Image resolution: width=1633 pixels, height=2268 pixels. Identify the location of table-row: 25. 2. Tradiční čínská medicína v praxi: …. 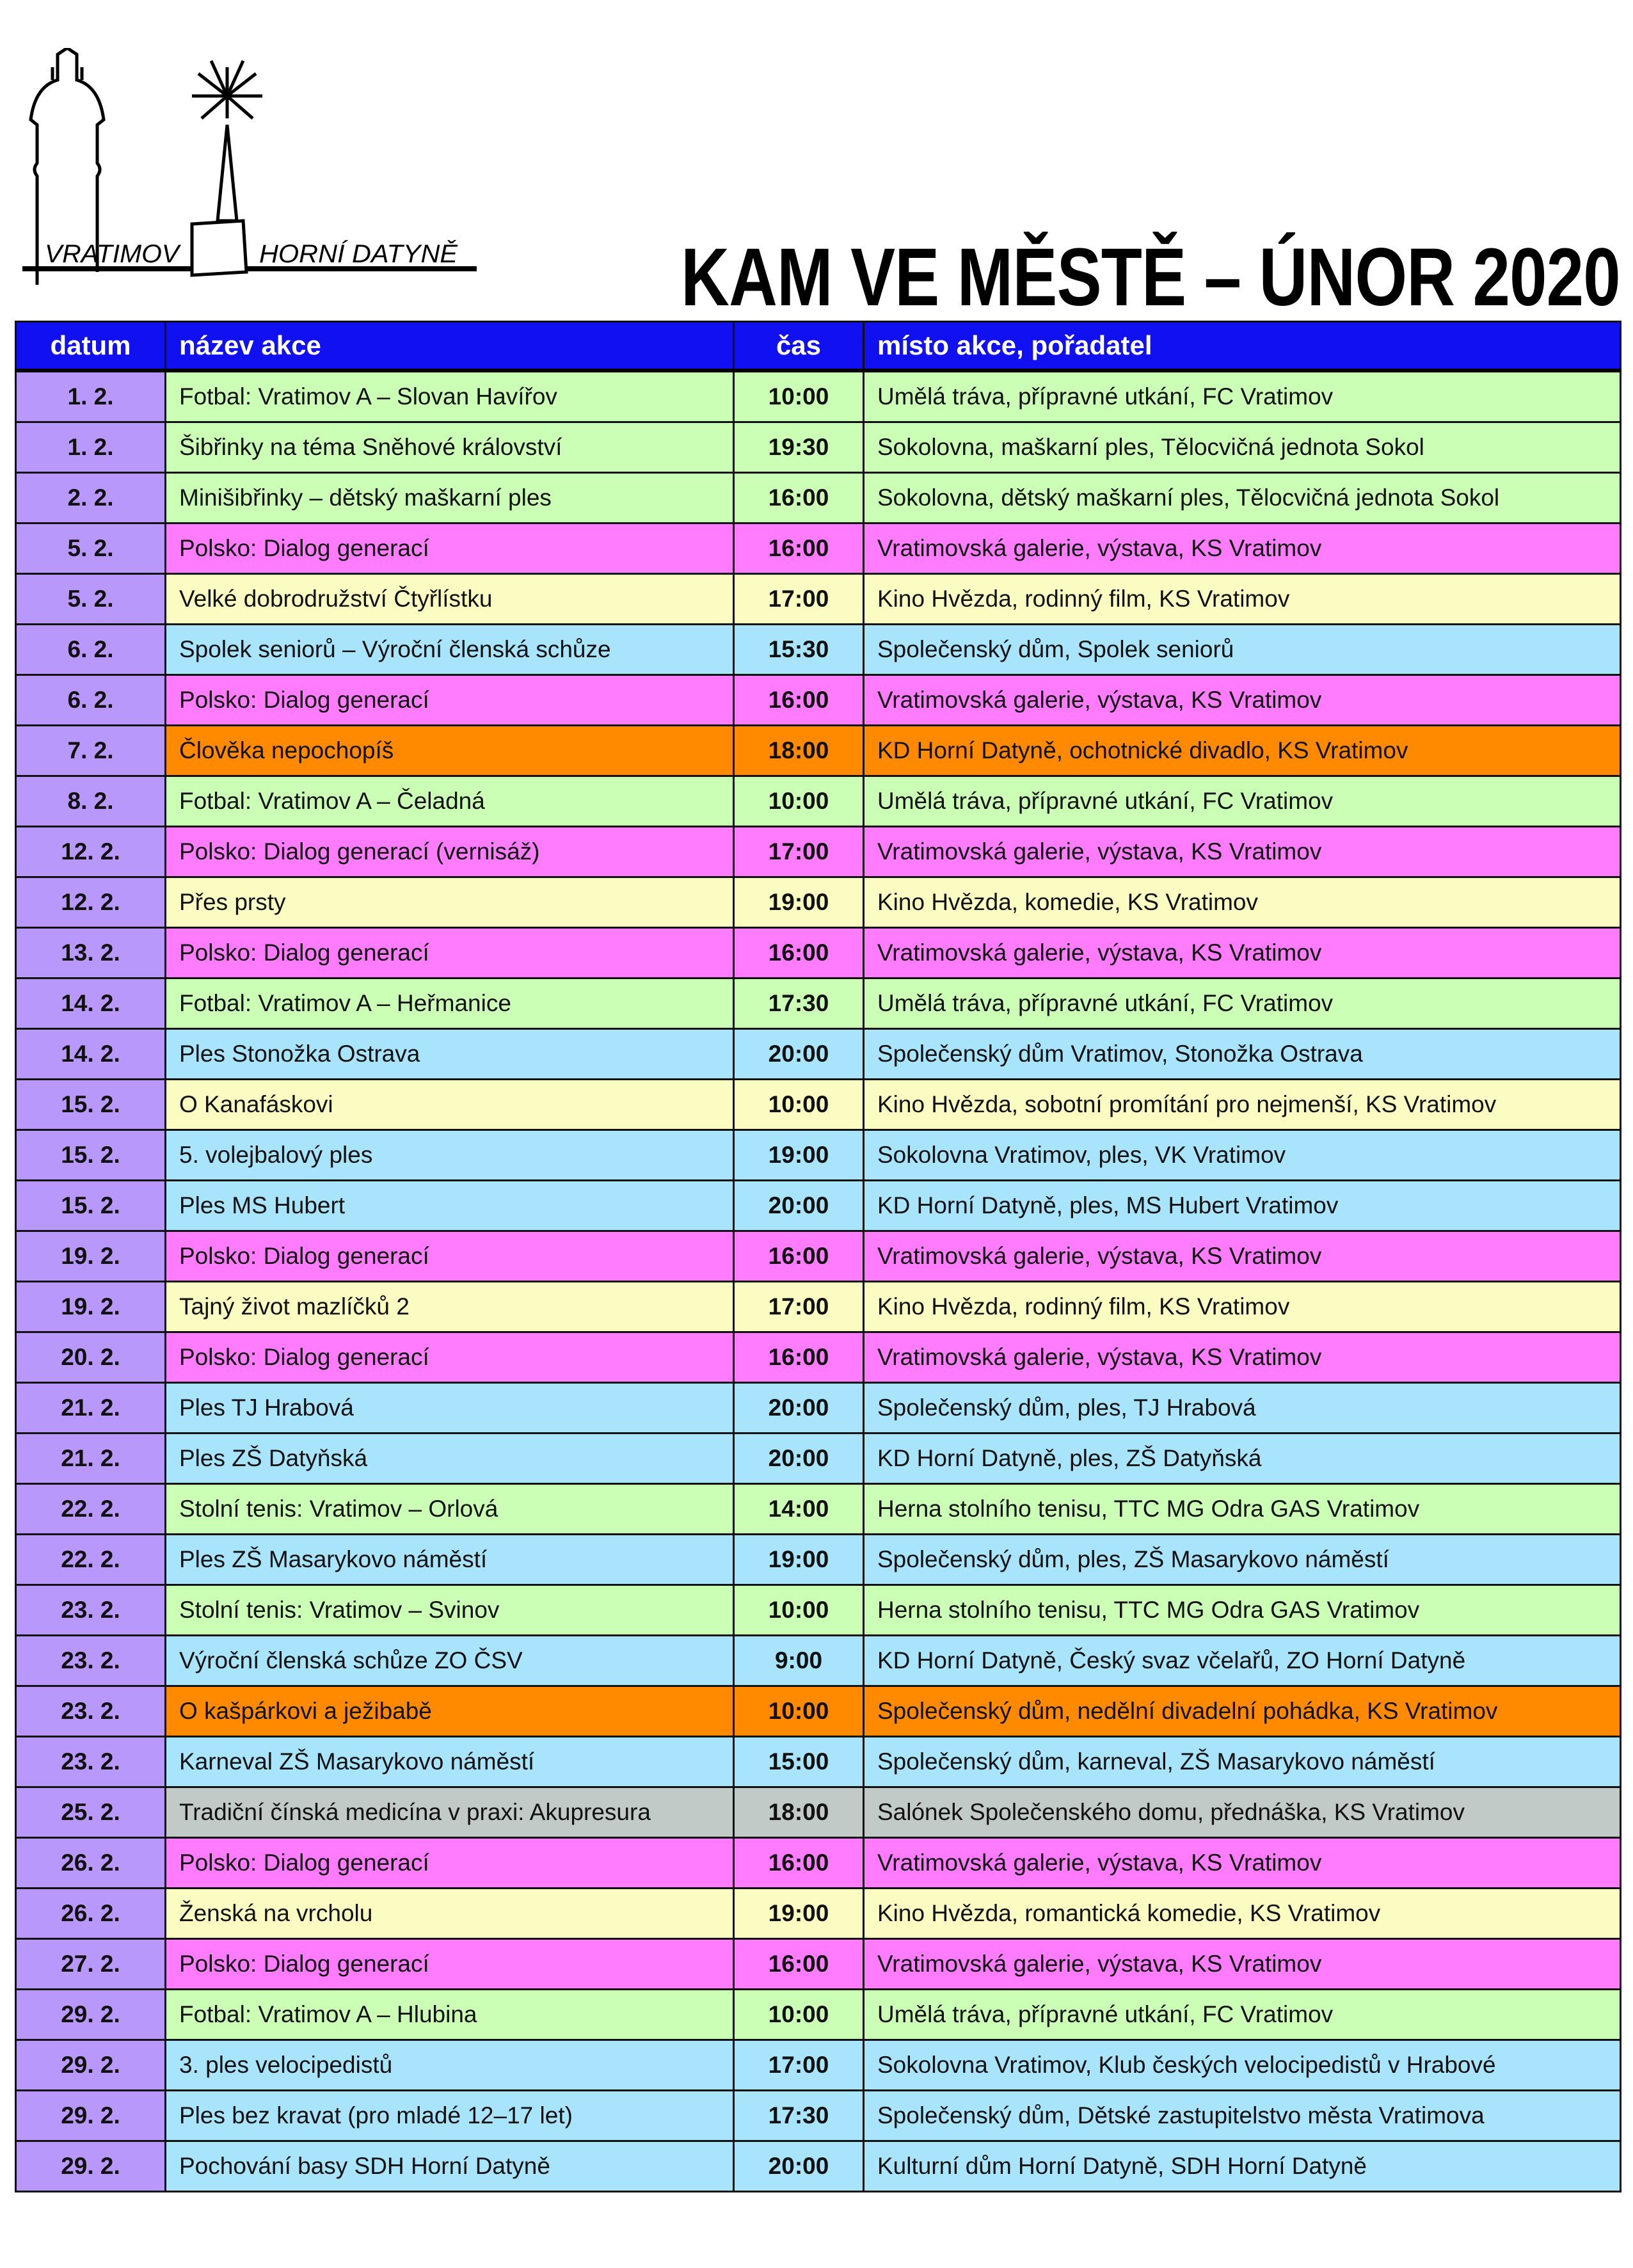
(818, 1812).